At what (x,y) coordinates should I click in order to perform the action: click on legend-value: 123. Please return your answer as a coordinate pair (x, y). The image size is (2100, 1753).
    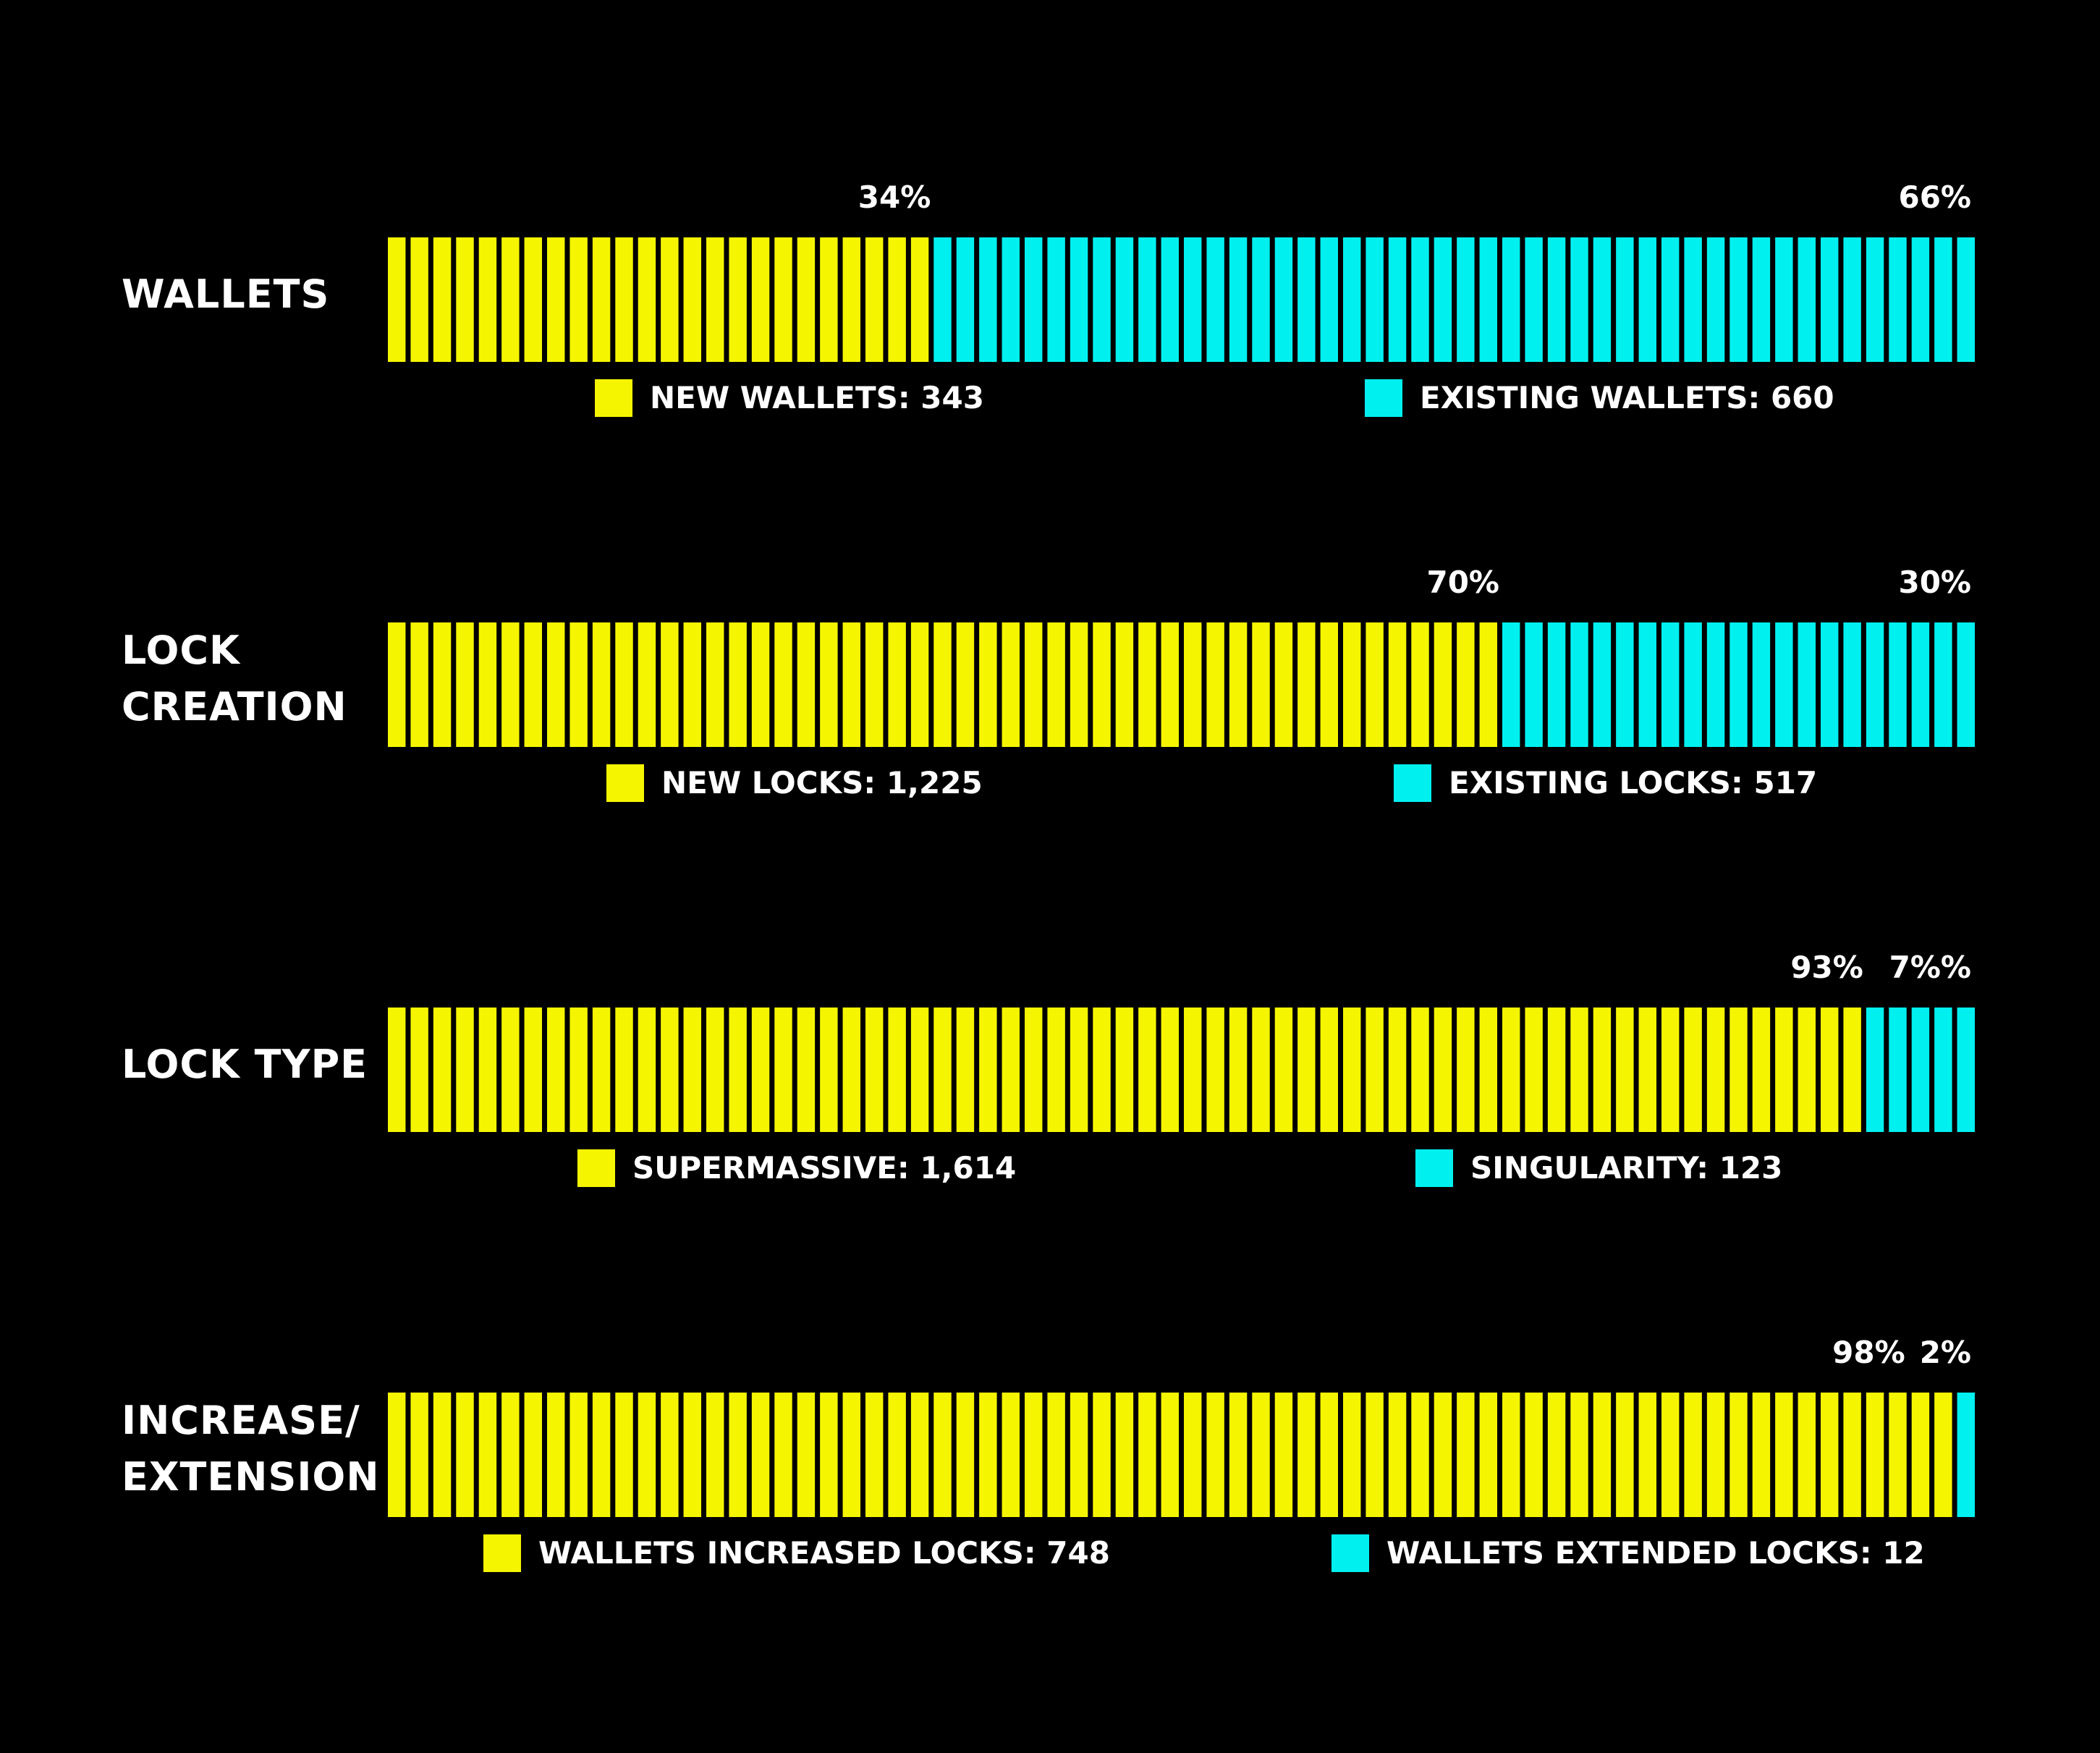
    Looking at the image, I should click on (1751, 1168).